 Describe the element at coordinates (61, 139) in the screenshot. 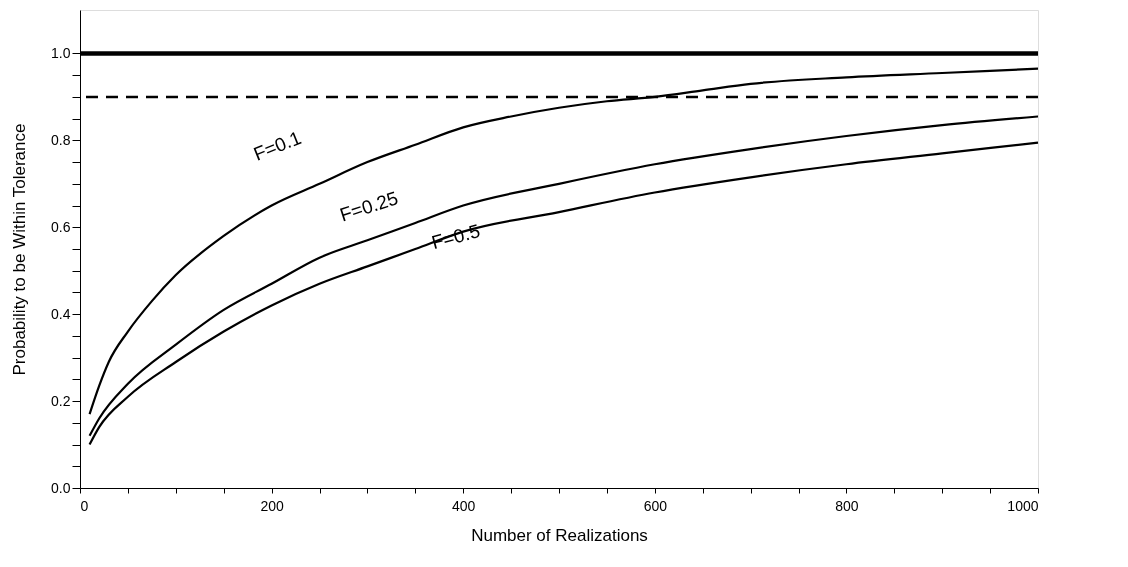

I see `y-tick-label: 0.8` at that location.